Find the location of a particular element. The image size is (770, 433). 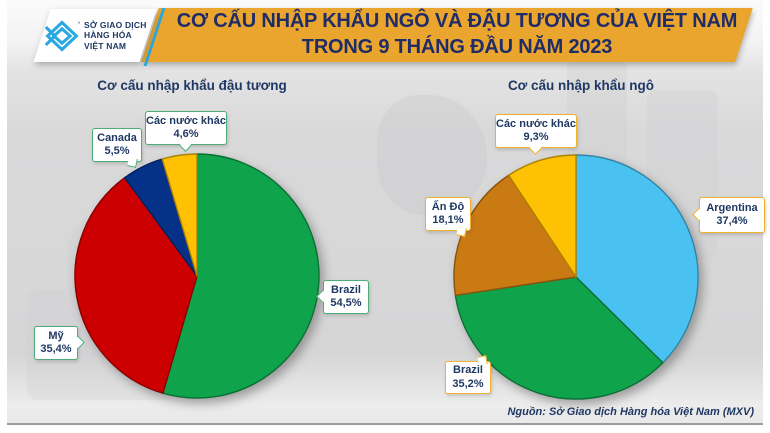

corn-chart-title: Cơ cấu nhập khẩu ngô is located at coordinates (581, 85).